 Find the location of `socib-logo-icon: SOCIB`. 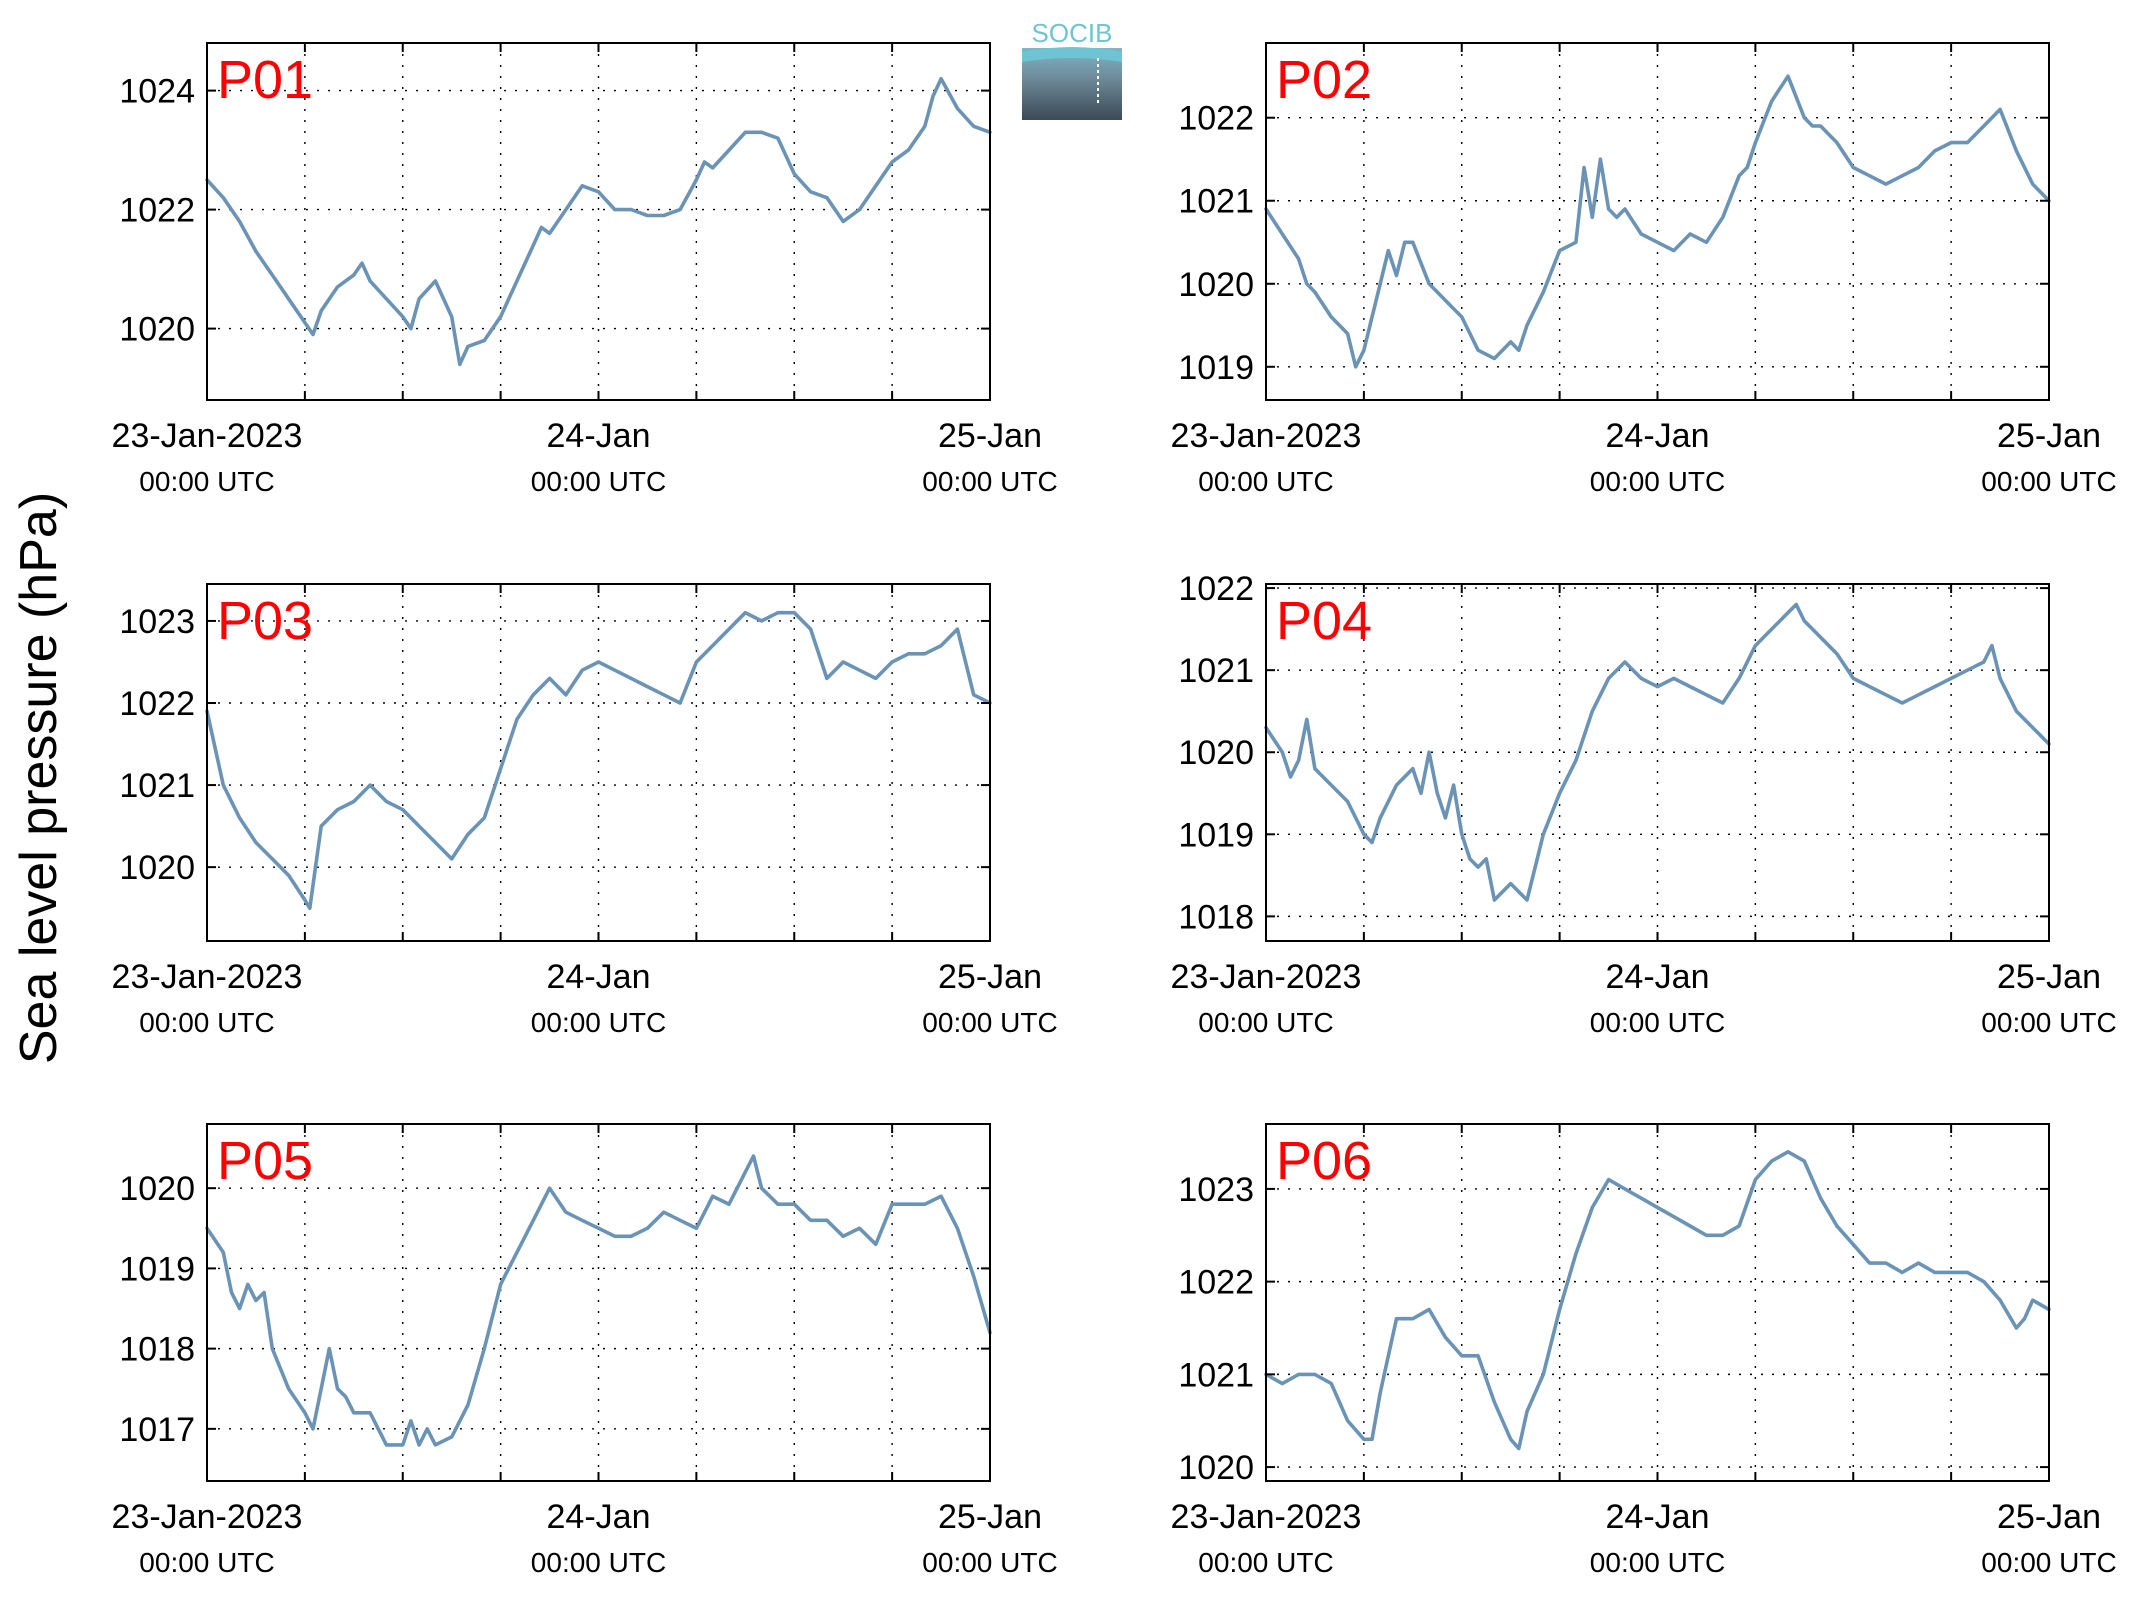

socib-logo-icon: SOCIB is located at coordinates (1072, 69).